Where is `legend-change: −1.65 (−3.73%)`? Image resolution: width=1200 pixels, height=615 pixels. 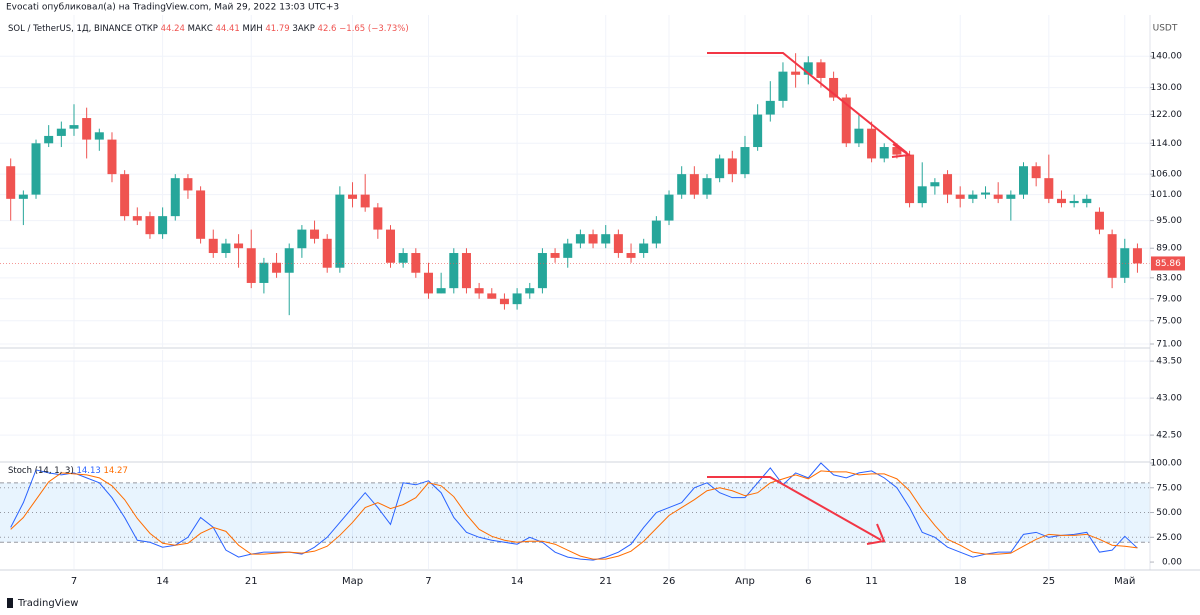
legend-change: −1.65 (−3.73%) is located at coordinates (374, 29).